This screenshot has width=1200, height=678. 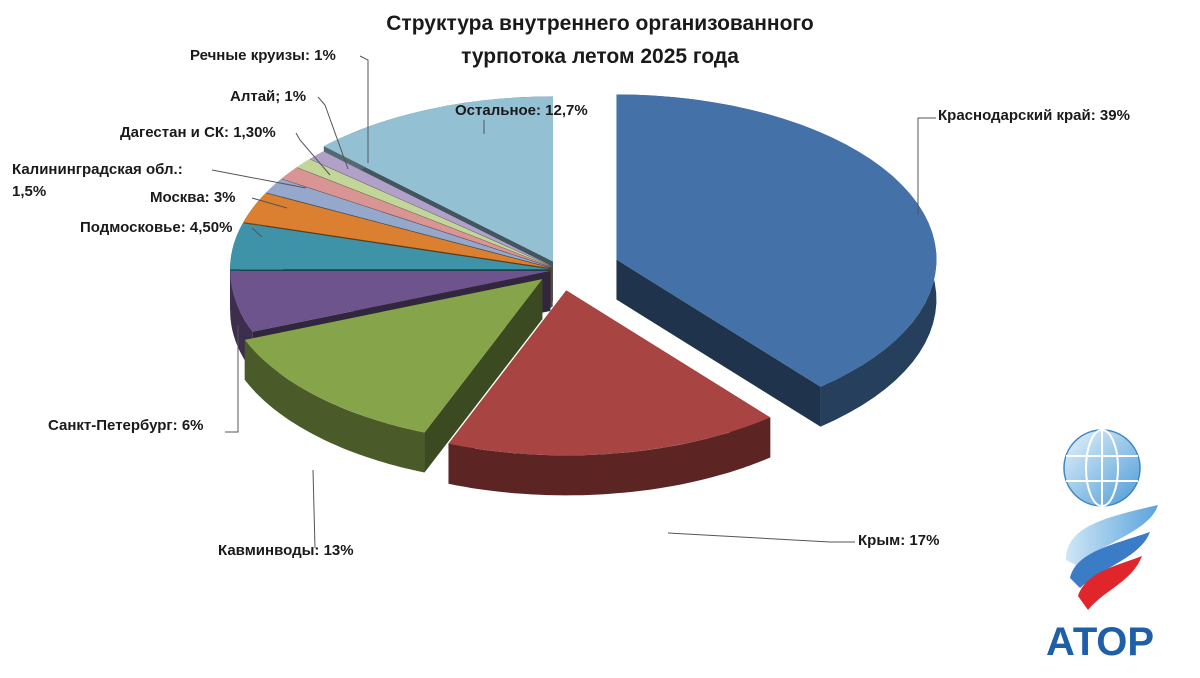 What do you see at coordinates (600, 56) in the screenshot?
I see `chart-title-line-2: турпотока летом 2025 года` at bounding box center [600, 56].